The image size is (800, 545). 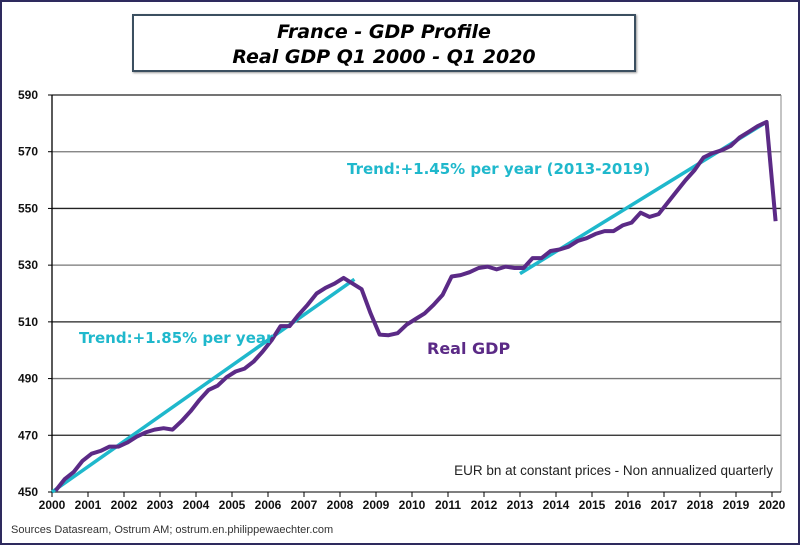 I want to click on x-tick-label: 2010, so click(x=412, y=505).